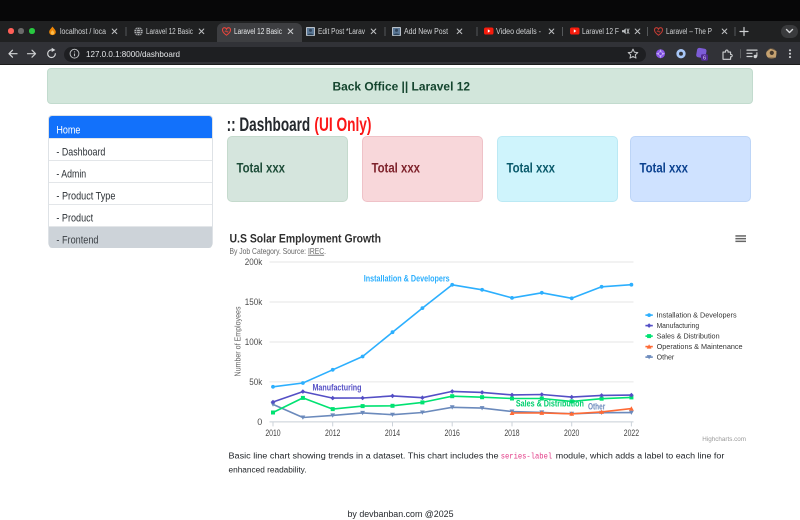  Describe the element at coordinates (700, 346) in the screenshot. I see `svg-text: Operations & Maintenance` at that location.